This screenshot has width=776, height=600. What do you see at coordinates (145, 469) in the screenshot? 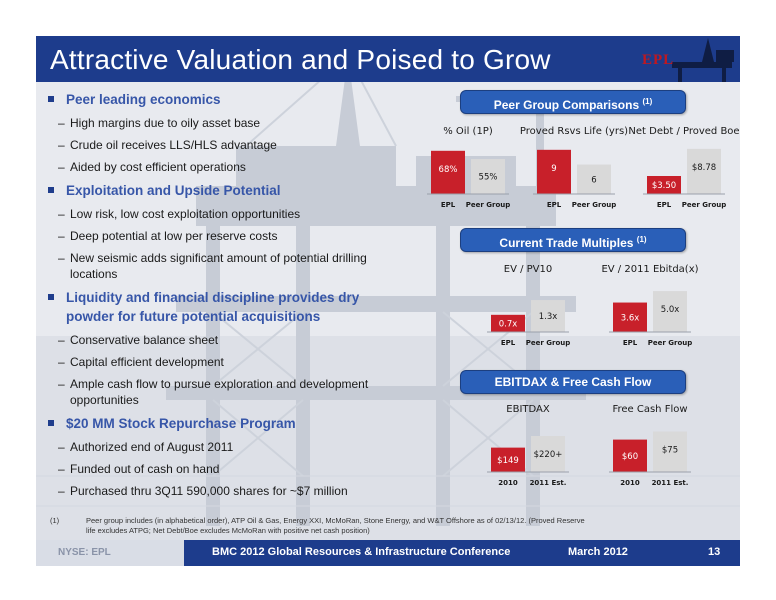
I see `sub-bullet-text: Funded out of cash on hand` at bounding box center [145, 469].